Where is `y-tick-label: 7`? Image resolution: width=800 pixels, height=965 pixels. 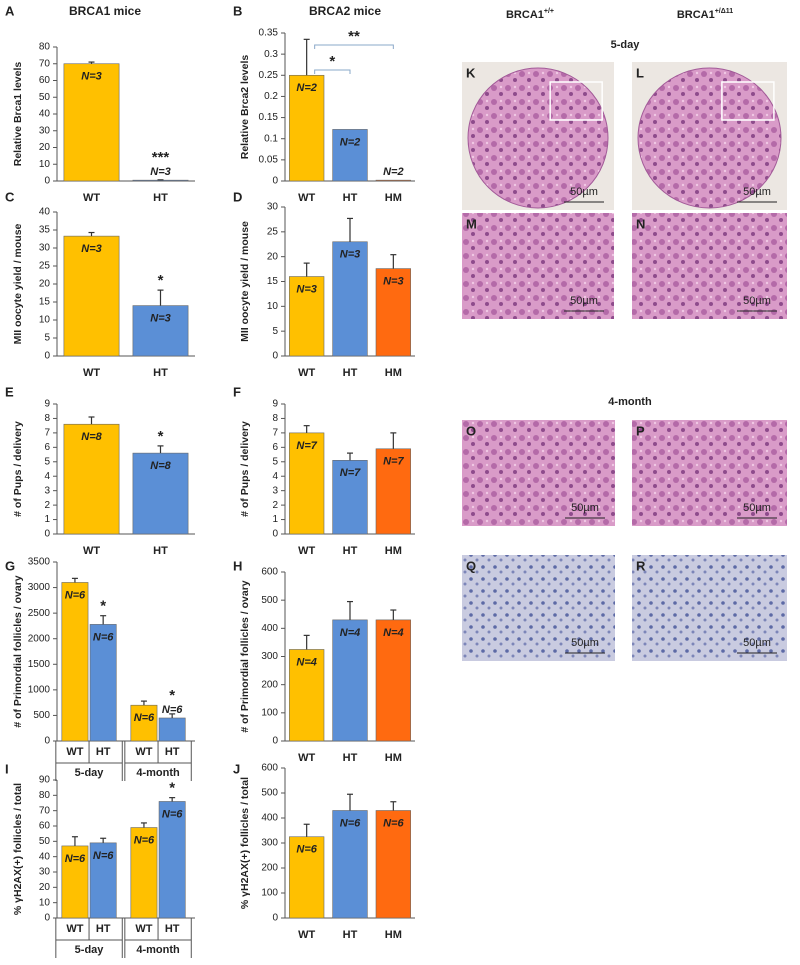
y-tick-label: 7 is located at coordinates (47, 433).